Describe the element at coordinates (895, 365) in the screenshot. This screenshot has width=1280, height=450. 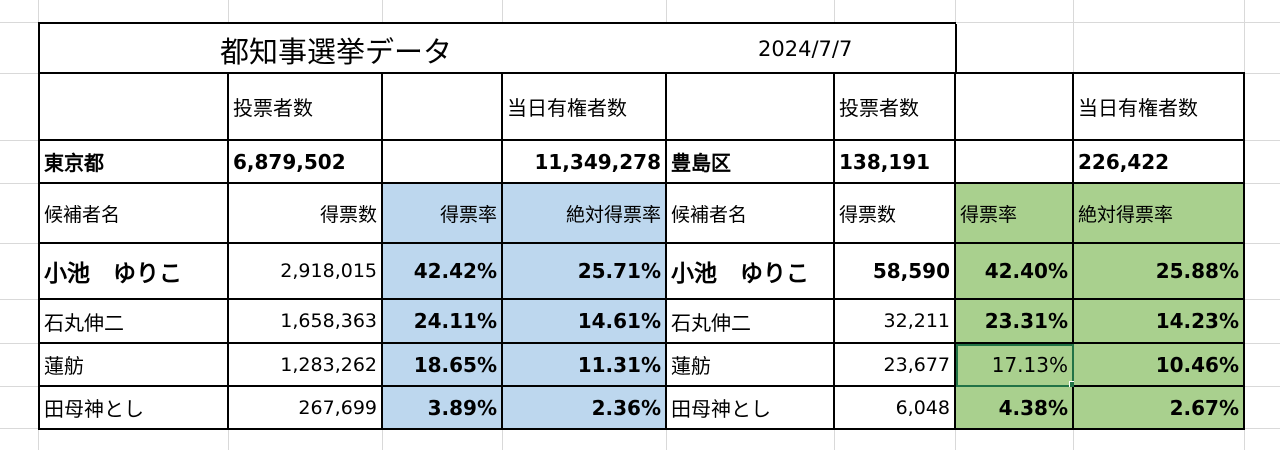
I see `ward-votes-cell: 23,677` at that location.